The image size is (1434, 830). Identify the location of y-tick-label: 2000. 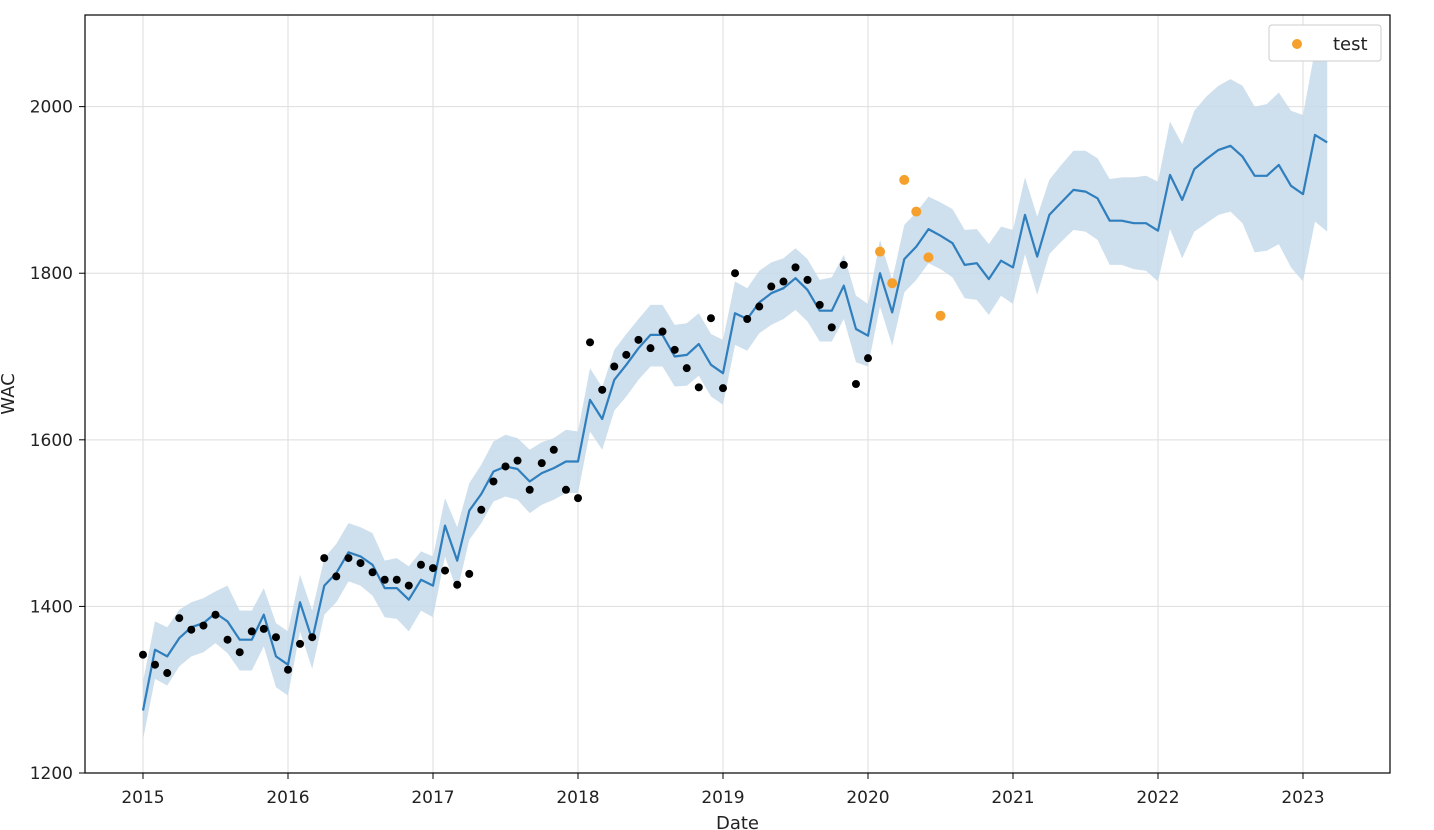
(51, 108).